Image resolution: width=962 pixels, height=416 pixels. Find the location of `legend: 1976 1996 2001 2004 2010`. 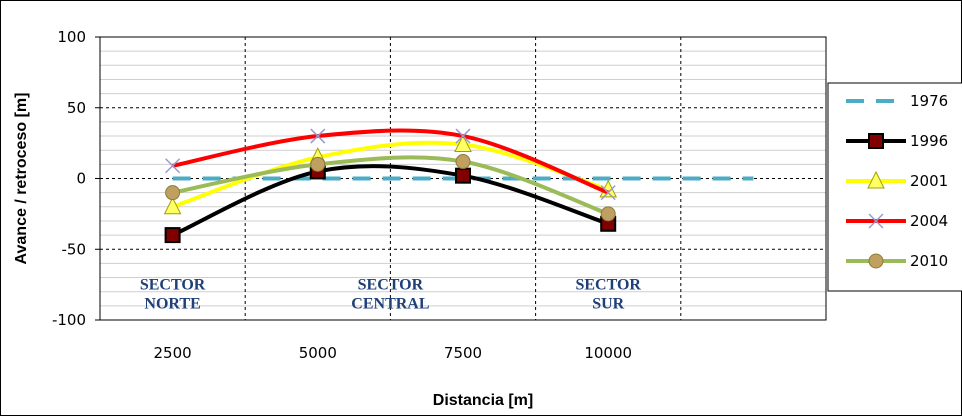

legend: 1976 1996 2001 2004 2010 is located at coordinates (894, 187).